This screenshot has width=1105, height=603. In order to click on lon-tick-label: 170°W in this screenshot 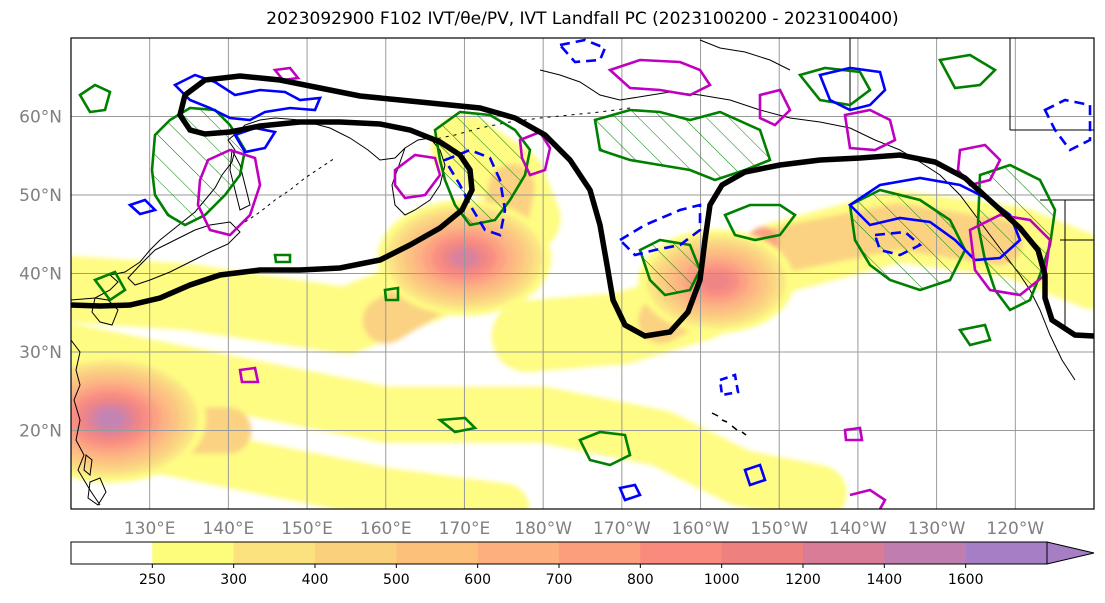, I will do `click(622, 529)`.